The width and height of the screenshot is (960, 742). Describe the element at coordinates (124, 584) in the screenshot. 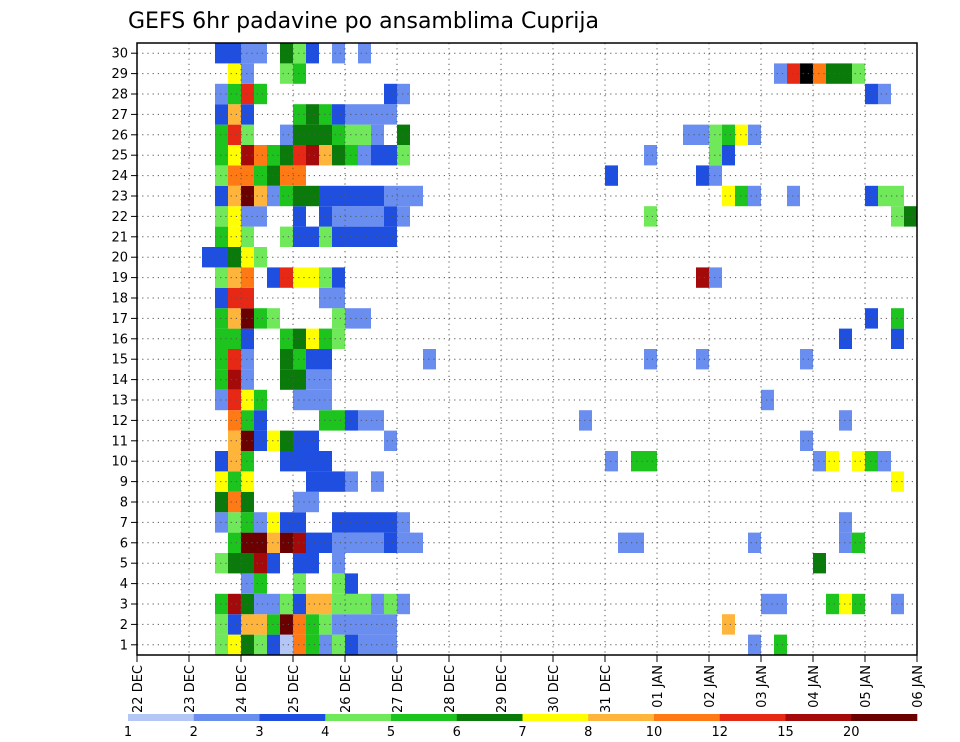

I see `y-tick-label: 4` at that location.